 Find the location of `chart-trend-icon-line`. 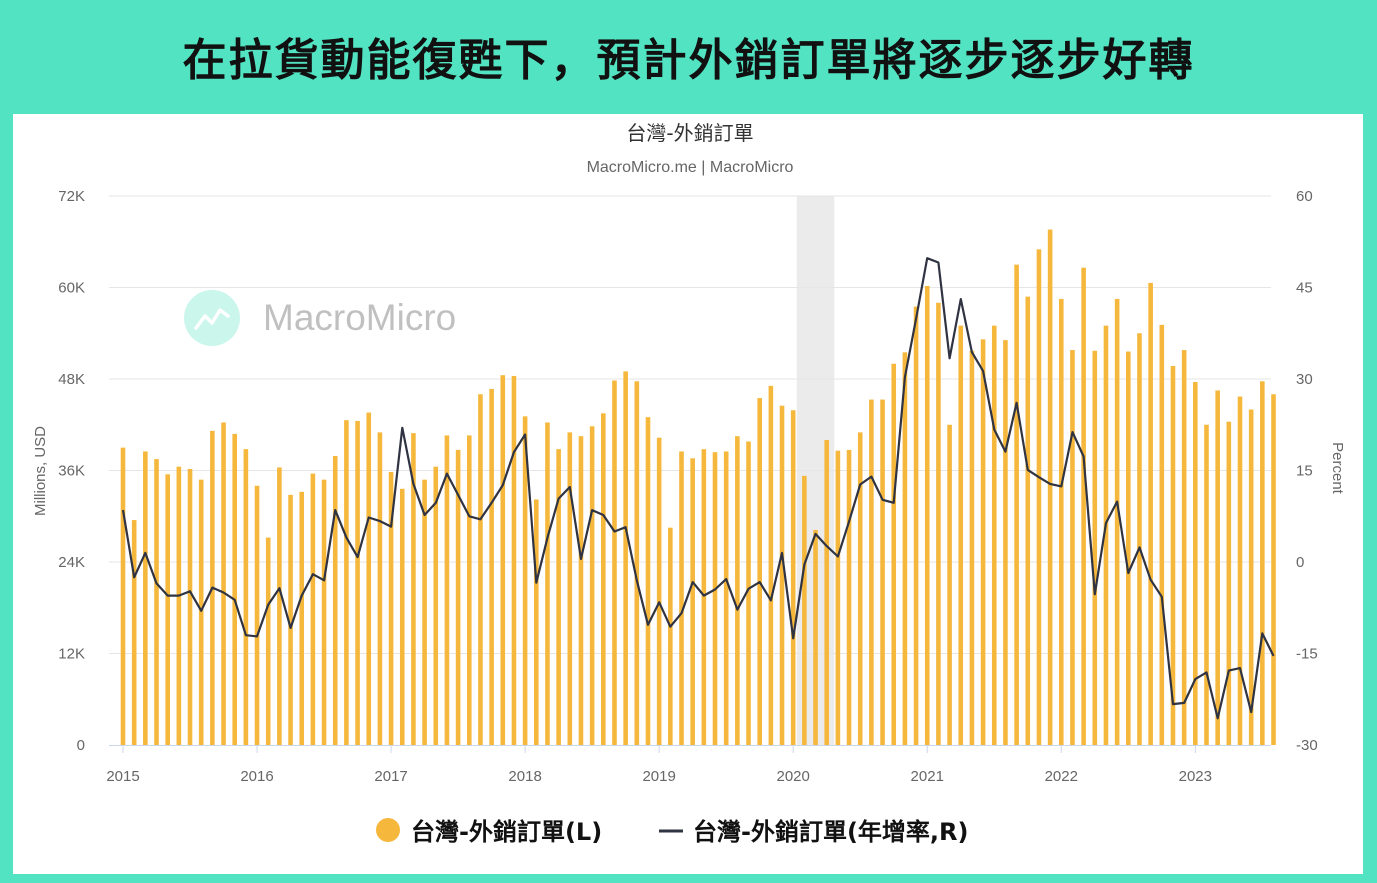

chart-trend-icon-line is located at coordinates (212, 319).